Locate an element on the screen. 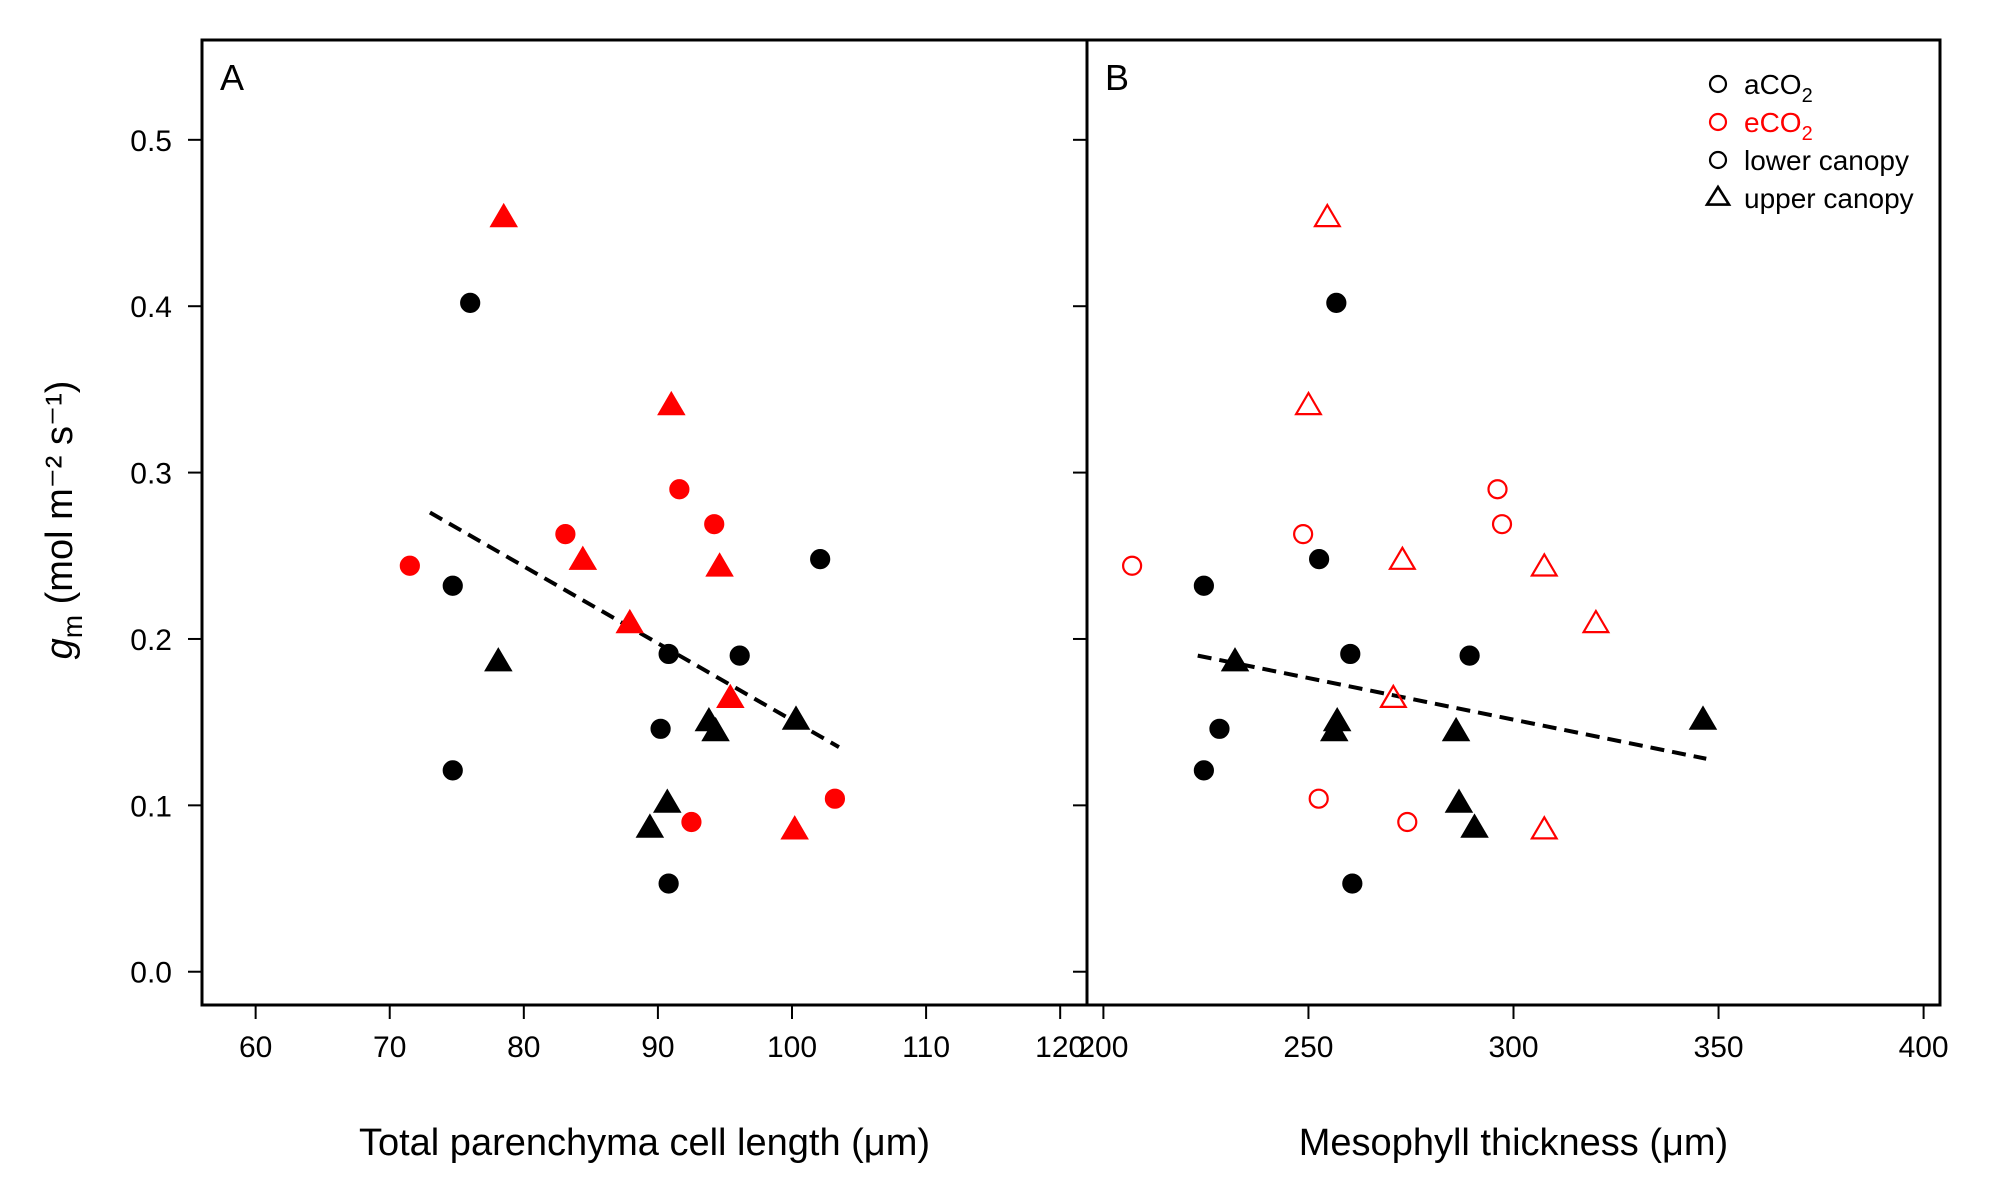 This screenshot has width=2000, height=1200. y-tick-label: 0.3 is located at coordinates (151, 474).